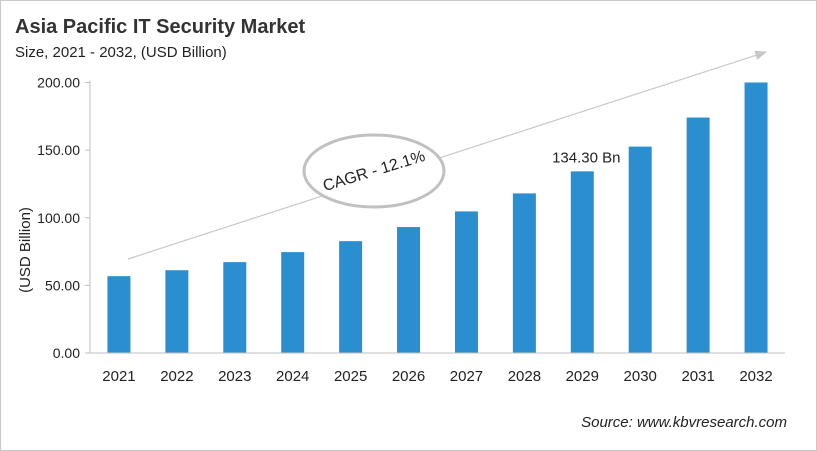  Describe the element at coordinates (466, 376) in the screenshot. I see `x-tick-label: 2027` at that location.